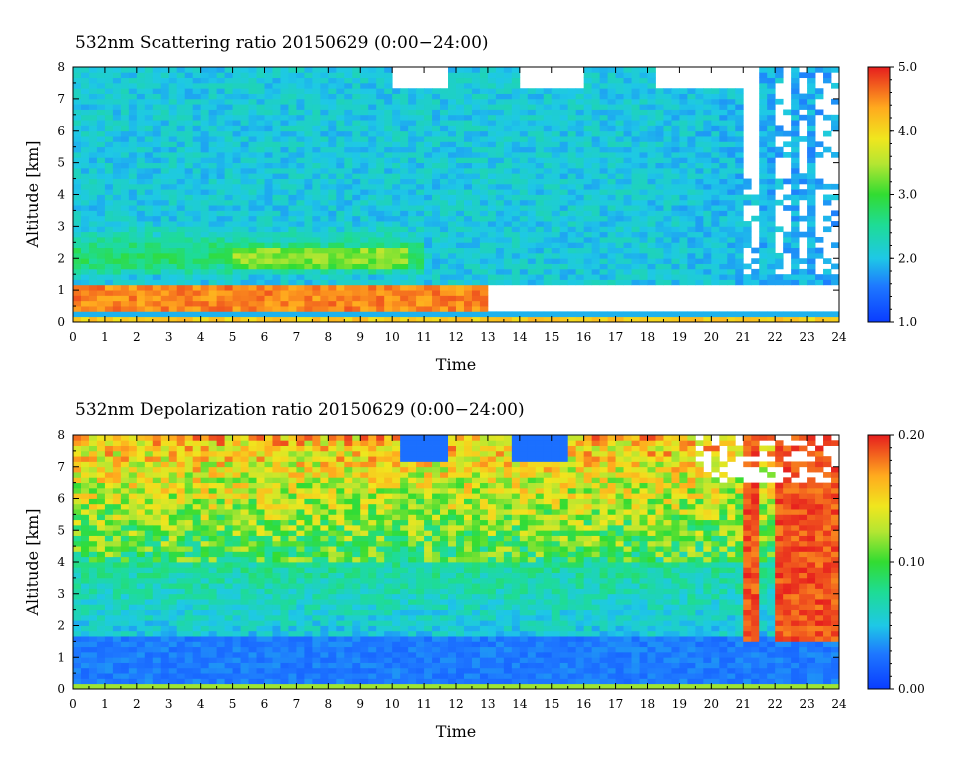 This screenshot has height=770, width=960. I want to click on y-axis-label-1: Altitude [km], so click(32, 194).